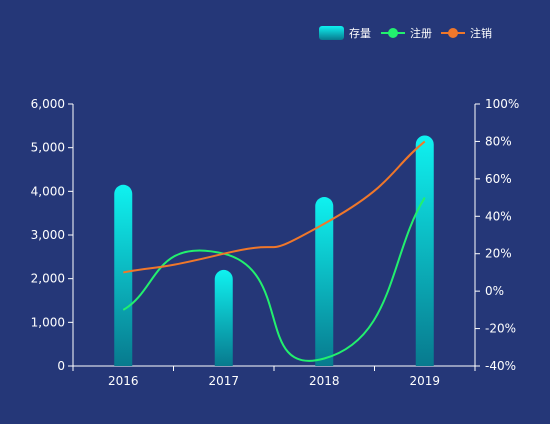 The width and height of the screenshot is (550, 424). What do you see at coordinates (48, 104) in the screenshot?
I see `y-left-tick-label: 6,000` at bounding box center [48, 104].